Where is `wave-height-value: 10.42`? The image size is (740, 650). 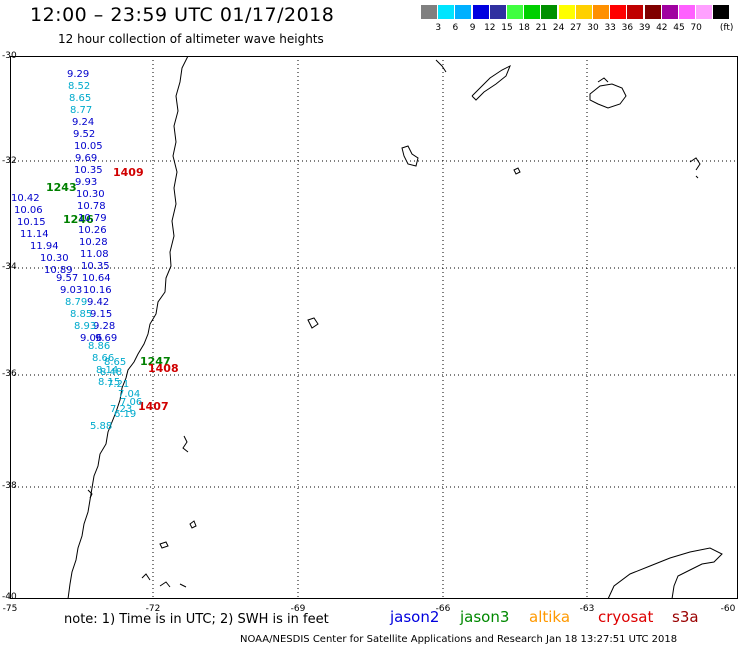
wave-height-value: 10.42 is located at coordinates (25, 198).